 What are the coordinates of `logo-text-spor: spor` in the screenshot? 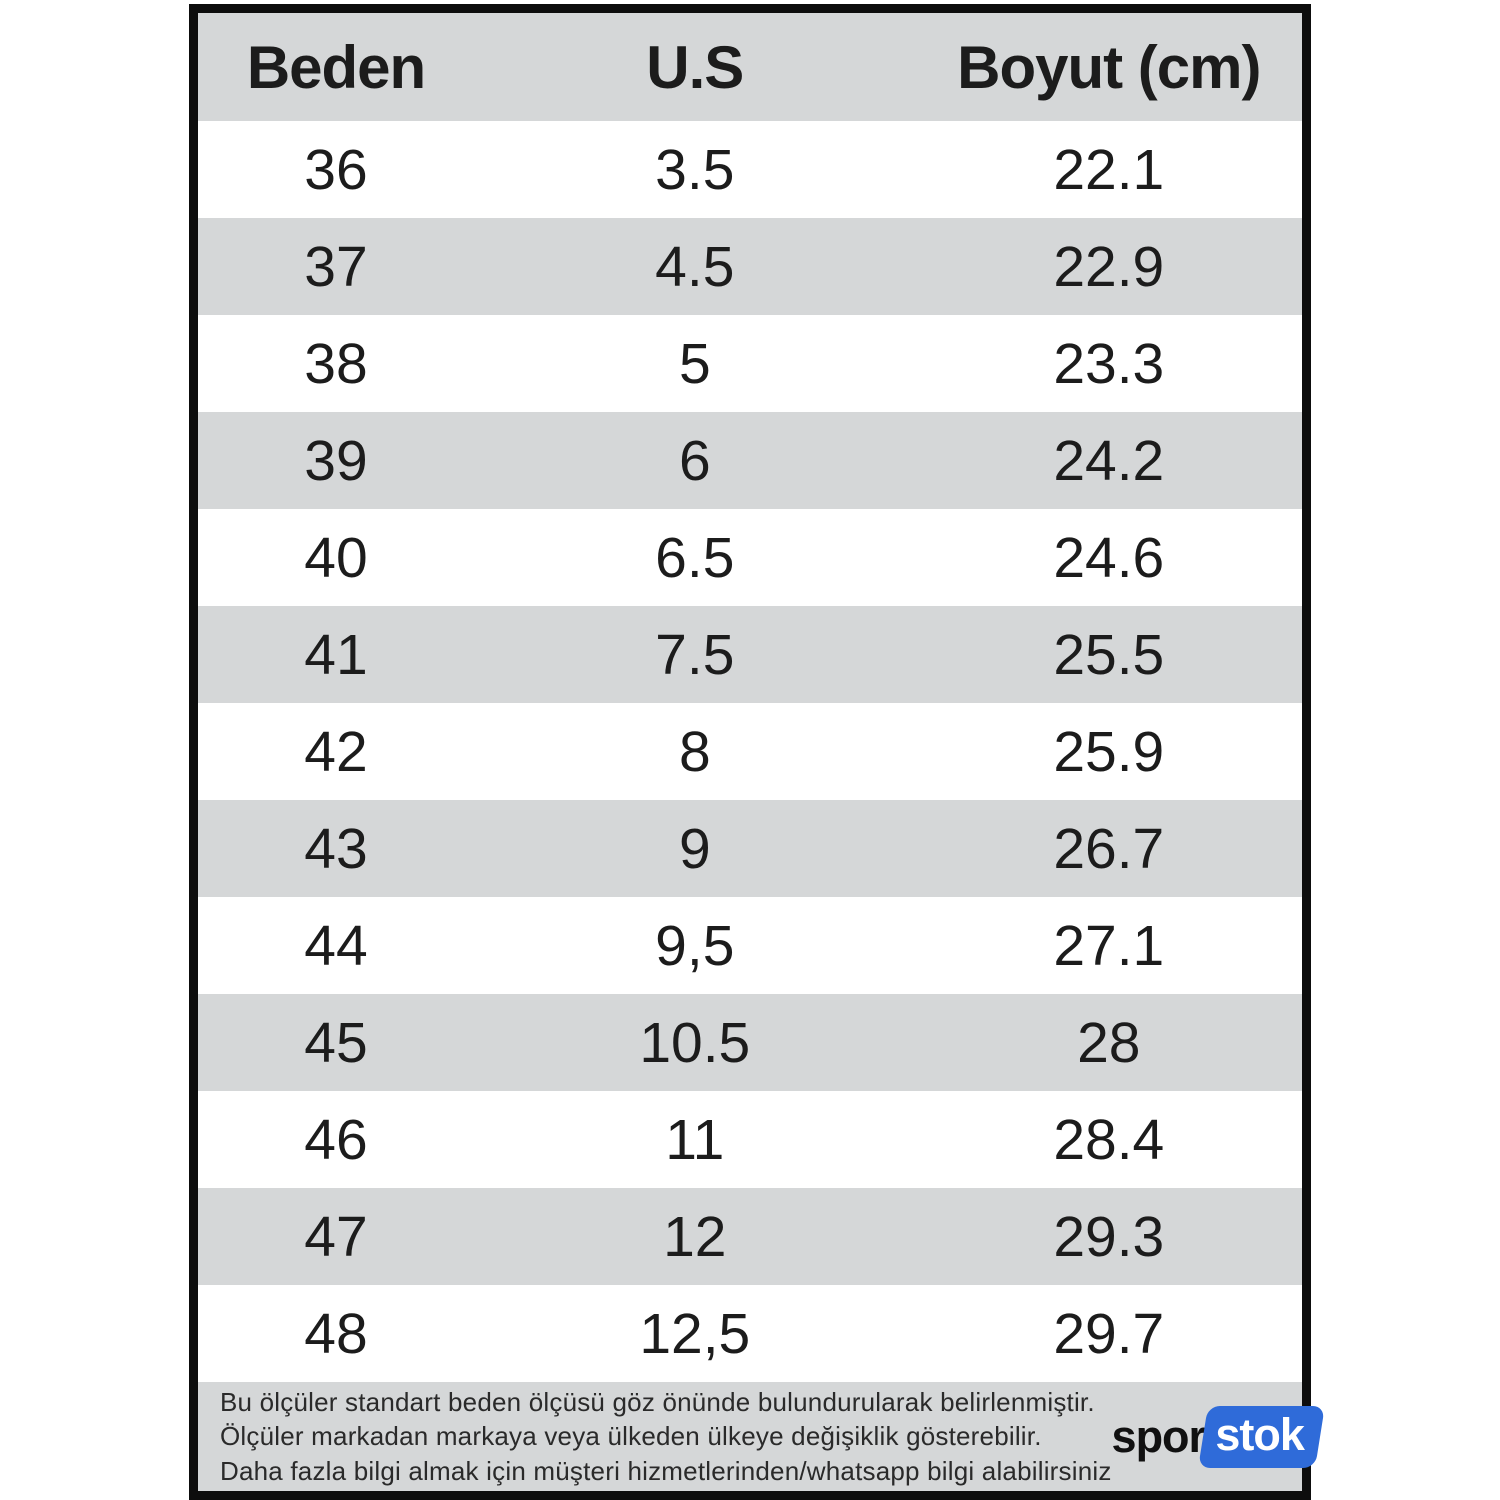 It's located at (1159, 1436).